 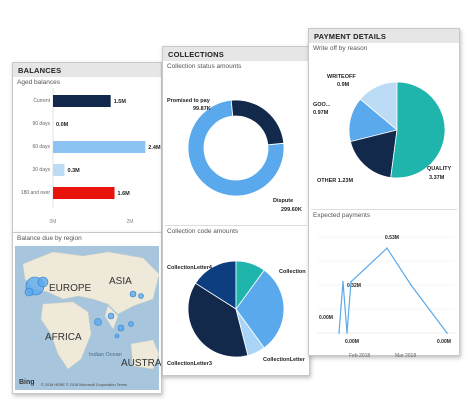 I want to click on map-label-africa: AFRICA, so click(x=63, y=337).